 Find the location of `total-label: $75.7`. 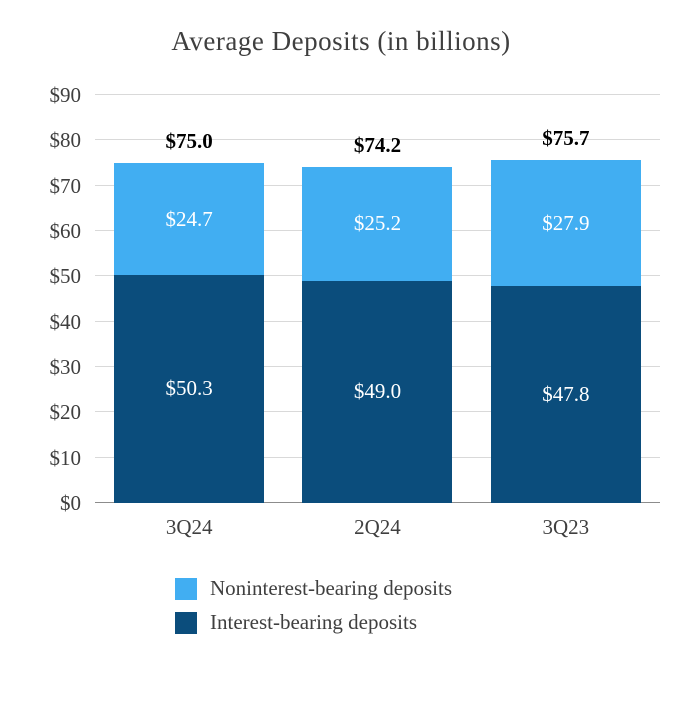

total-label: $75.7 is located at coordinates (566, 137).